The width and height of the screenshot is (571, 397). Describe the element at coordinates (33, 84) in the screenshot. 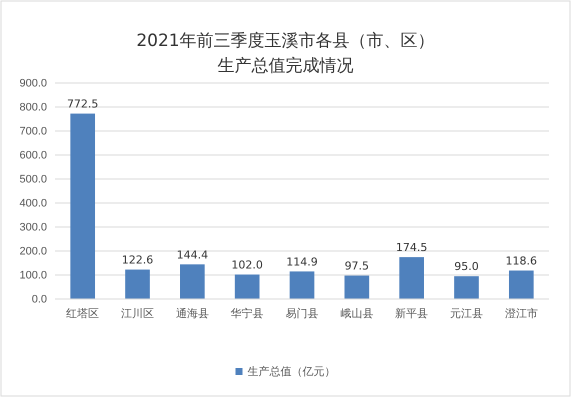

I see `y-tick-label: 900.0` at that location.